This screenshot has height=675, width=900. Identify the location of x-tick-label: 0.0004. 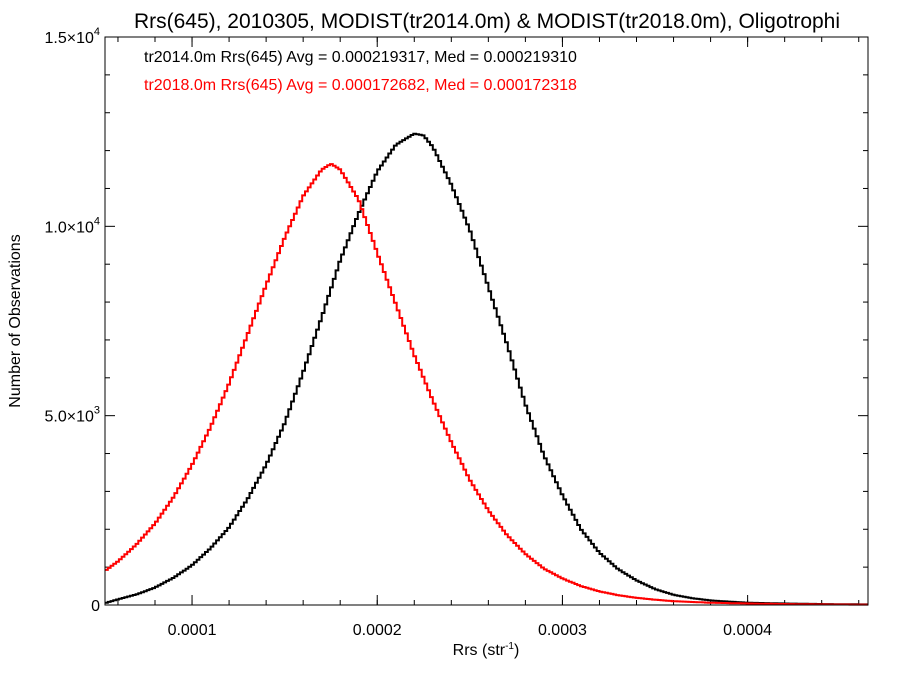
(747, 630).